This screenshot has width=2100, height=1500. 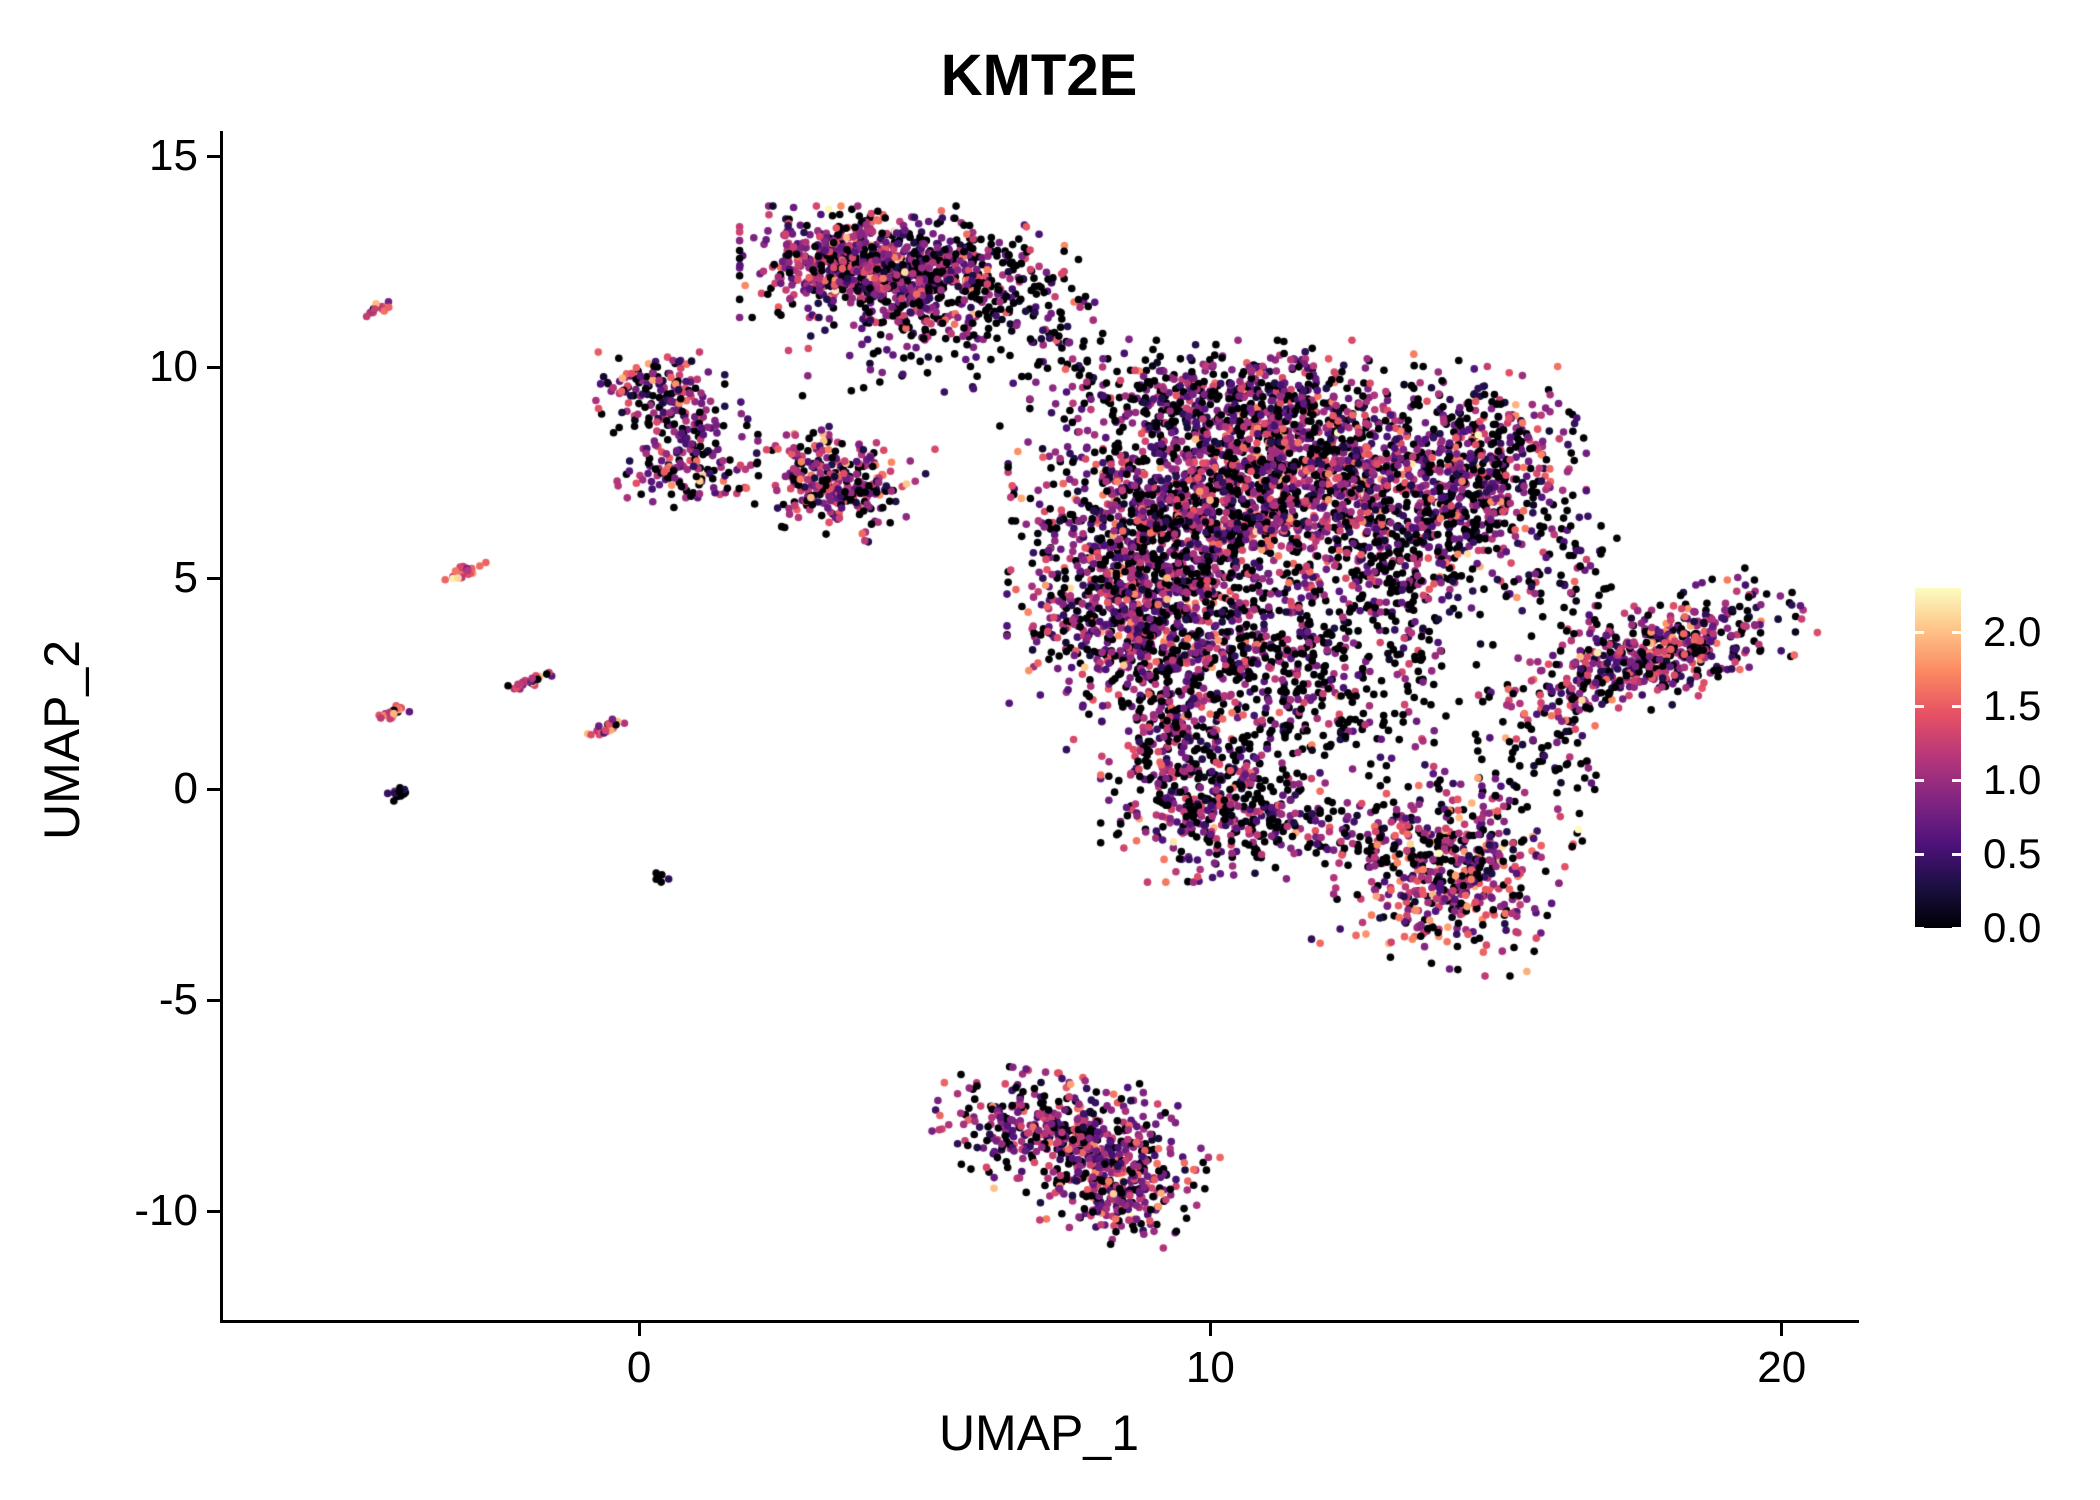 What do you see at coordinates (1978, 769) in the screenshot?
I see `colorbar-legend: 2.0 1.5 1.0 0.5 0.0` at bounding box center [1978, 769].